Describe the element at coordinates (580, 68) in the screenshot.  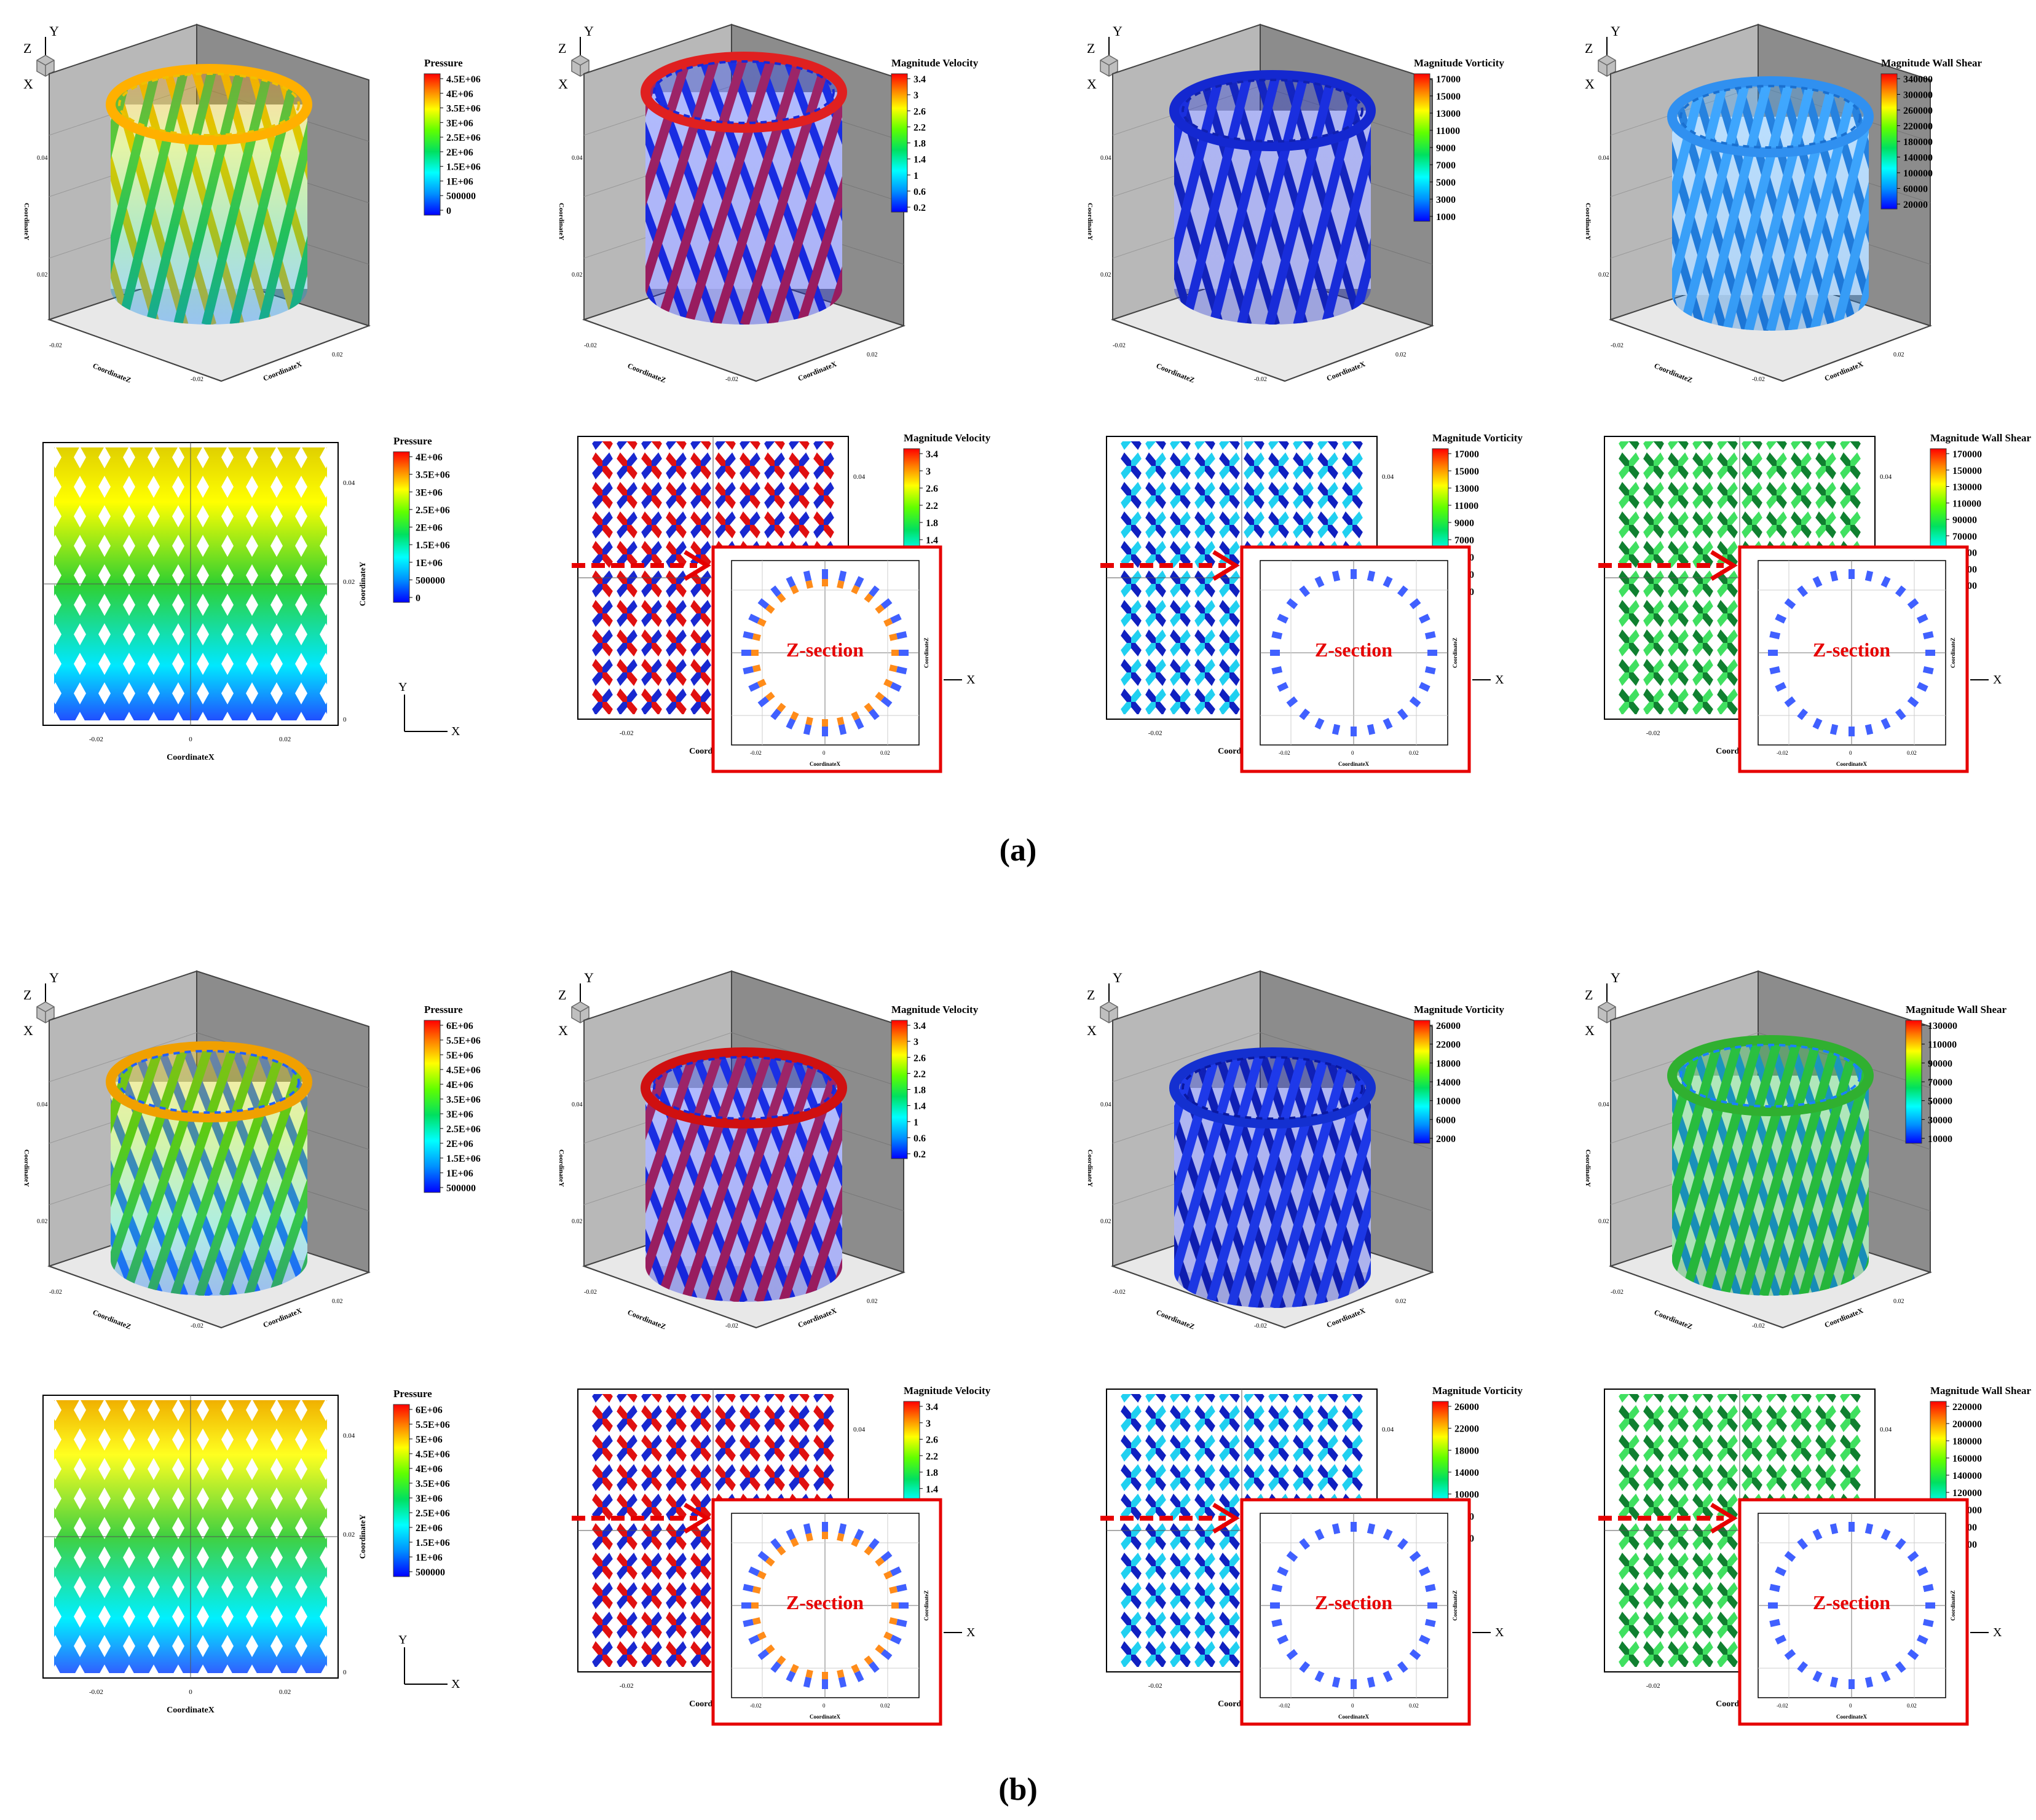
I see `triad-cube-edge` at that location.